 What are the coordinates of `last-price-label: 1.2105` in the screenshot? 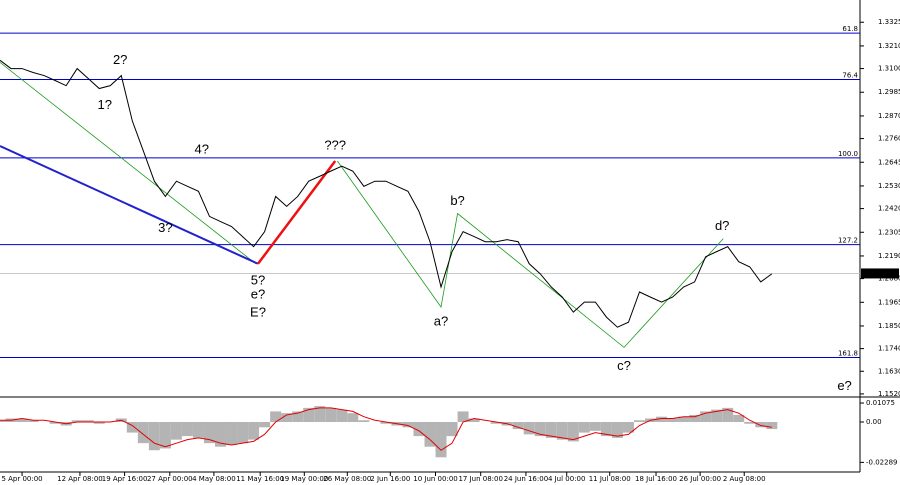 It's located at (886, 273).